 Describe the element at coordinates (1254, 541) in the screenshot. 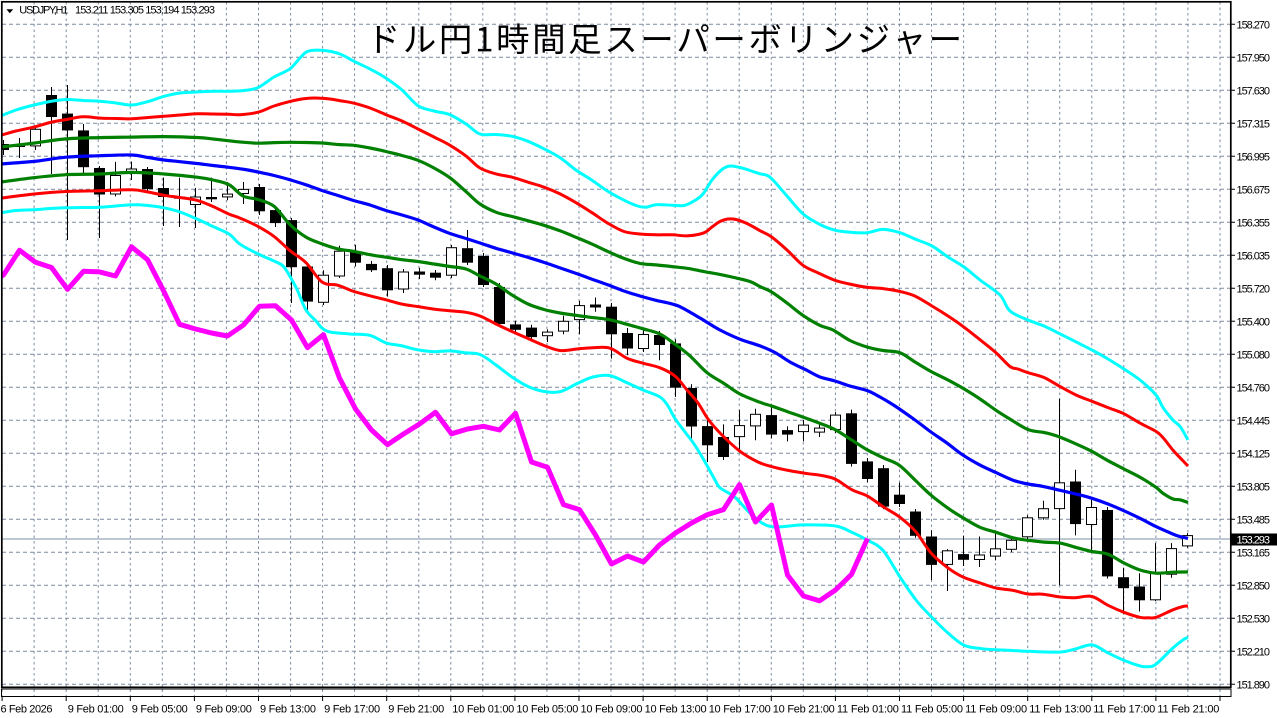

I see `svg-text: 153.293` at that location.